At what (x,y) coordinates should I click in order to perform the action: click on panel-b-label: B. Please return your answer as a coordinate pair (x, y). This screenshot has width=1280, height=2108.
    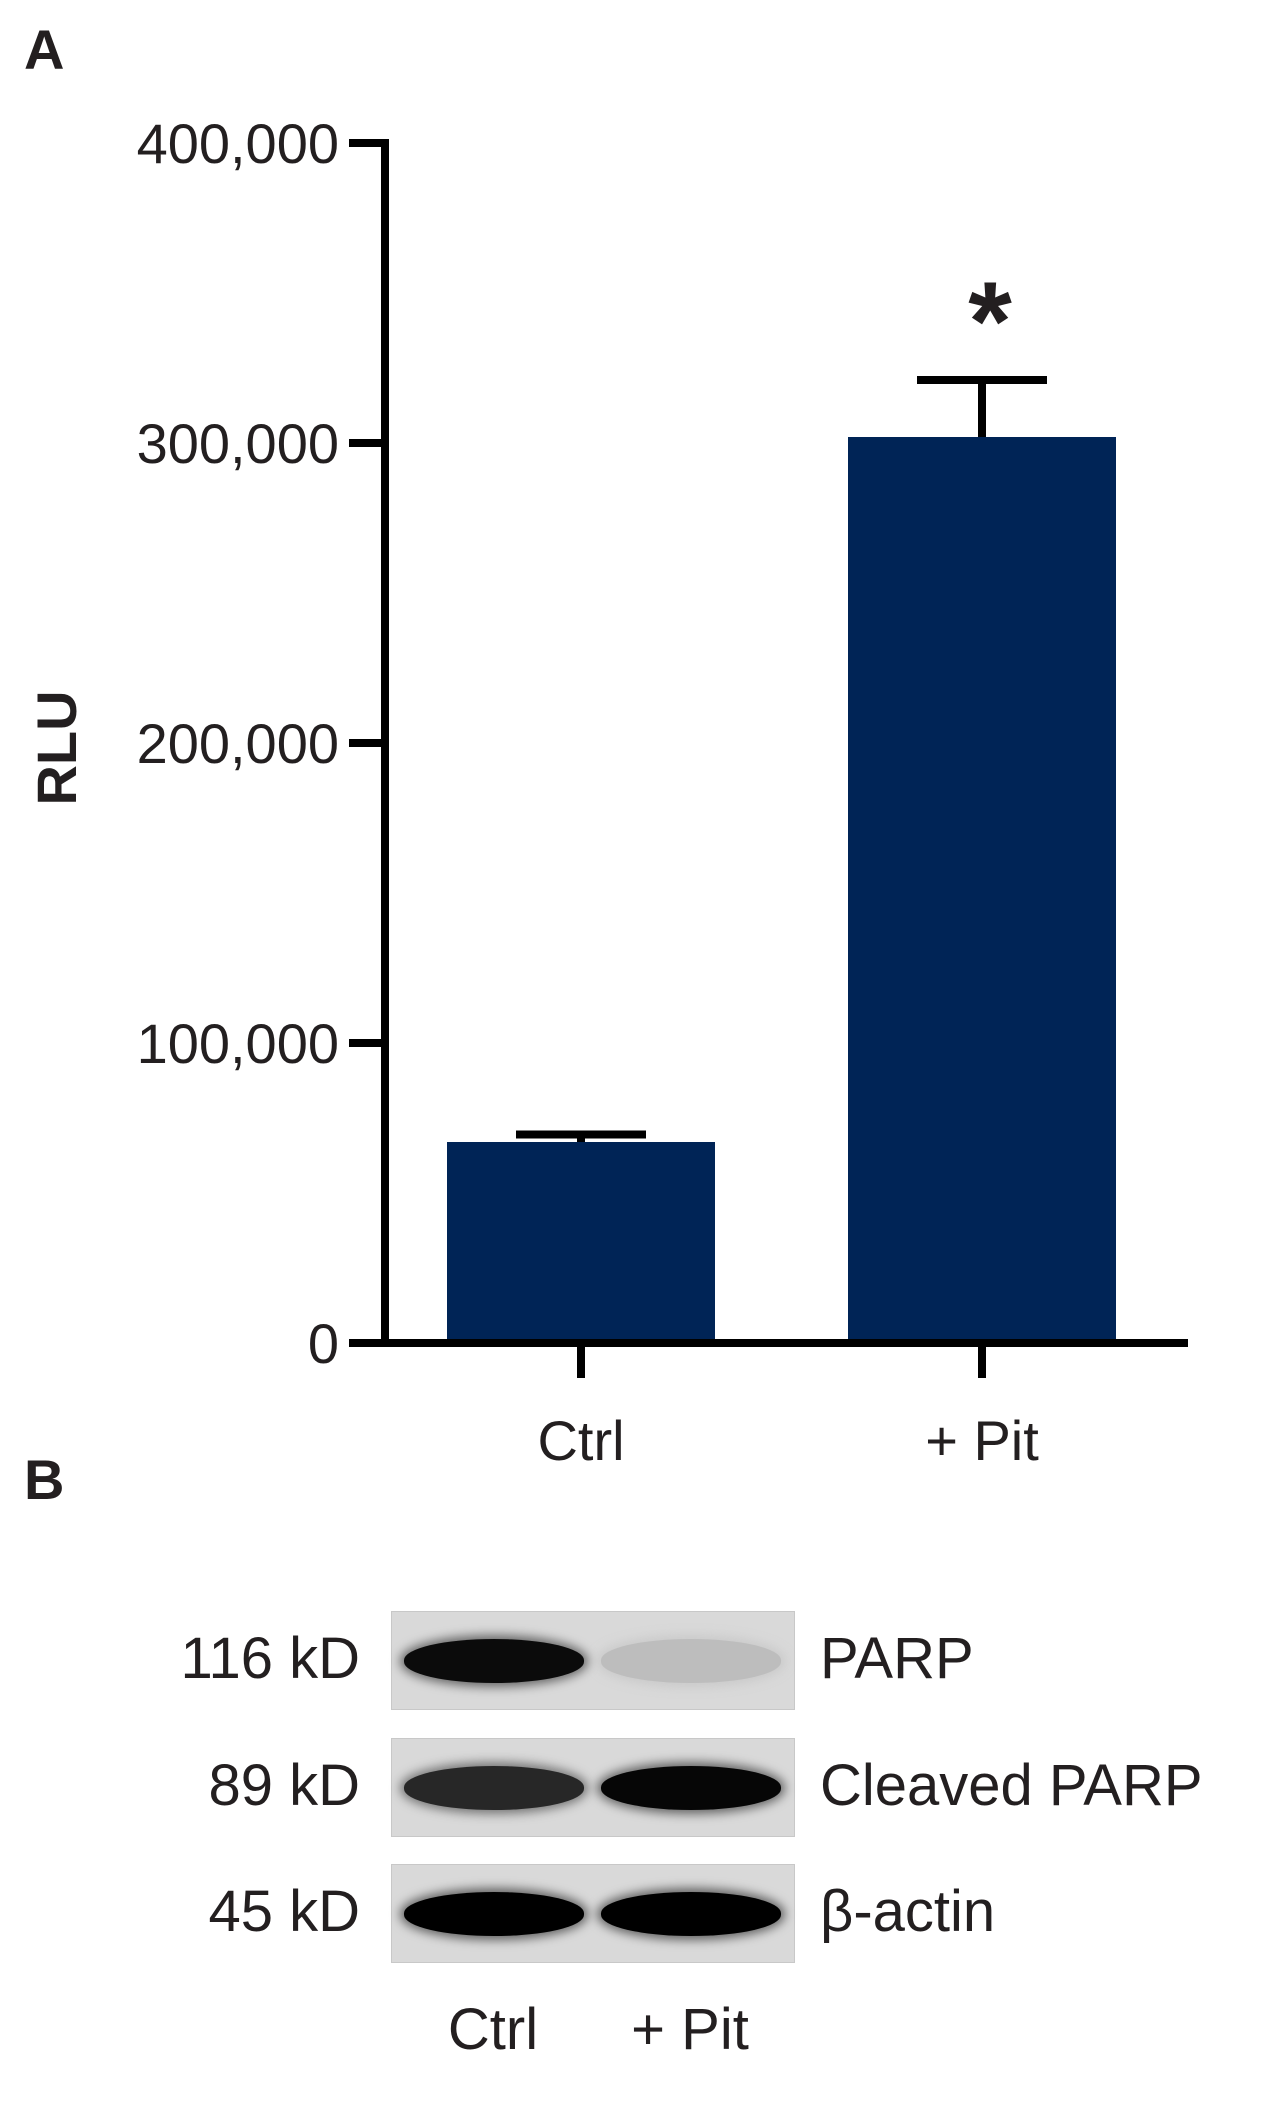
    Looking at the image, I should click on (44, 1479).